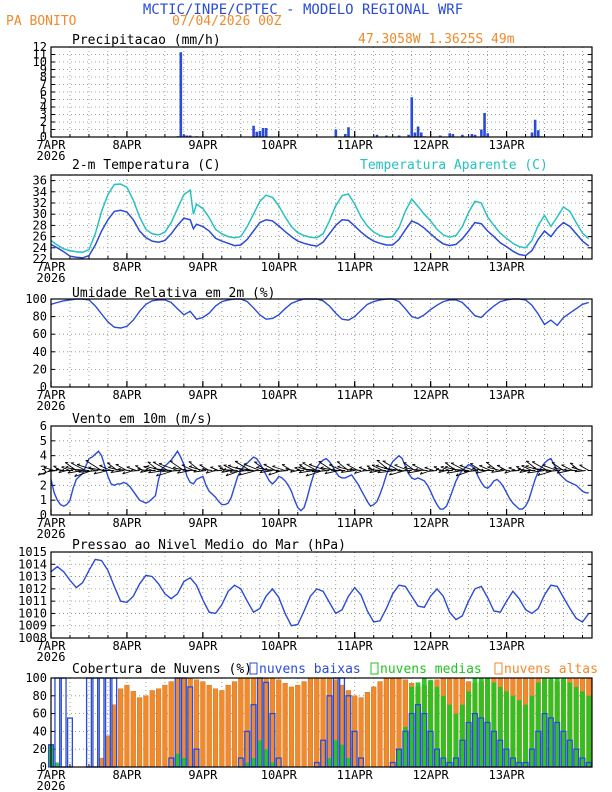 This screenshot has height=792, width=612. Describe the element at coordinates (43, 426) in the screenshot. I see `wind-ytick-label: 6` at that location.